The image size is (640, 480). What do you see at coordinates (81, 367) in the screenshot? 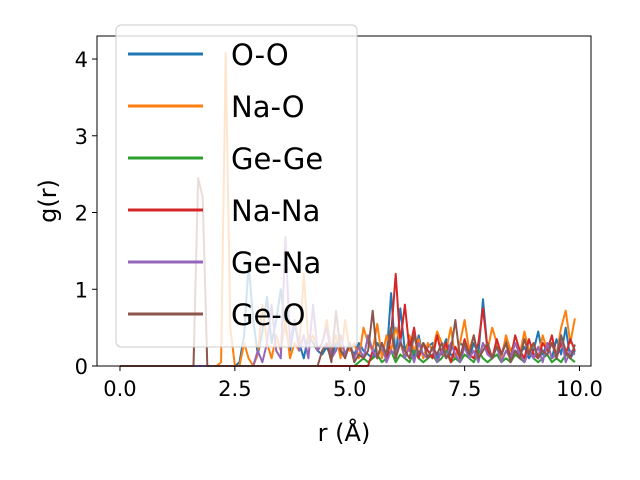
I see `y-tick-label: 0` at bounding box center [81, 367].